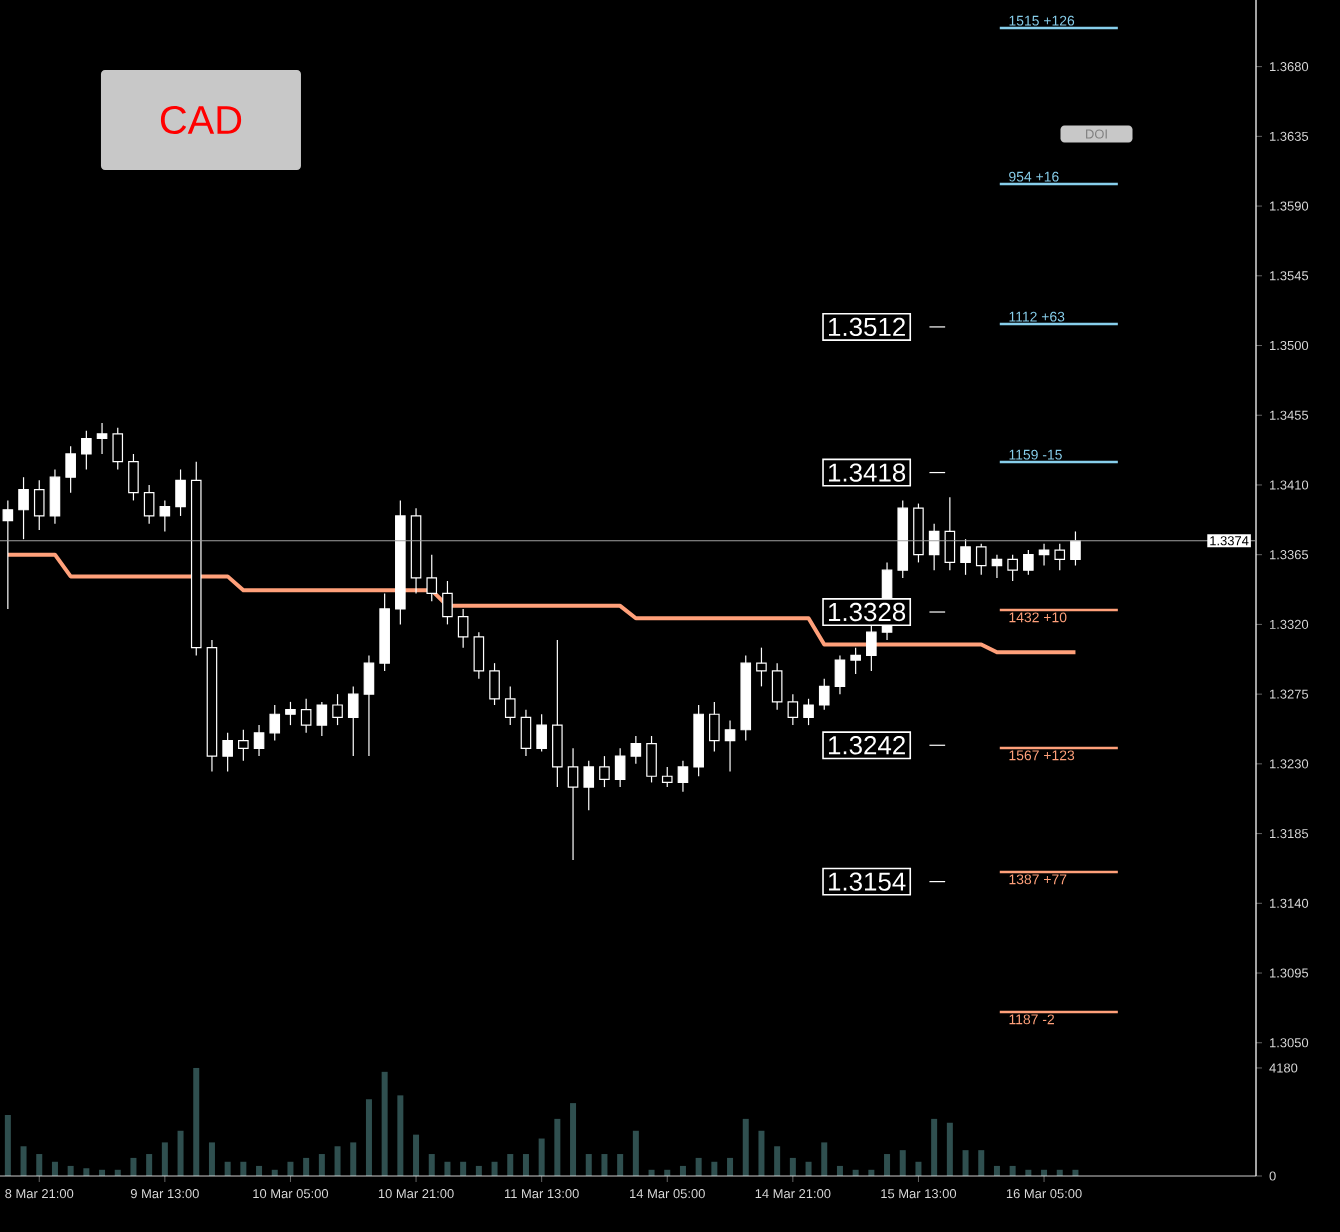 The width and height of the screenshot is (1340, 1232). What do you see at coordinates (201, 120) in the screenshot?
I see `annotation: CAD` at bounding box center [201, 120].